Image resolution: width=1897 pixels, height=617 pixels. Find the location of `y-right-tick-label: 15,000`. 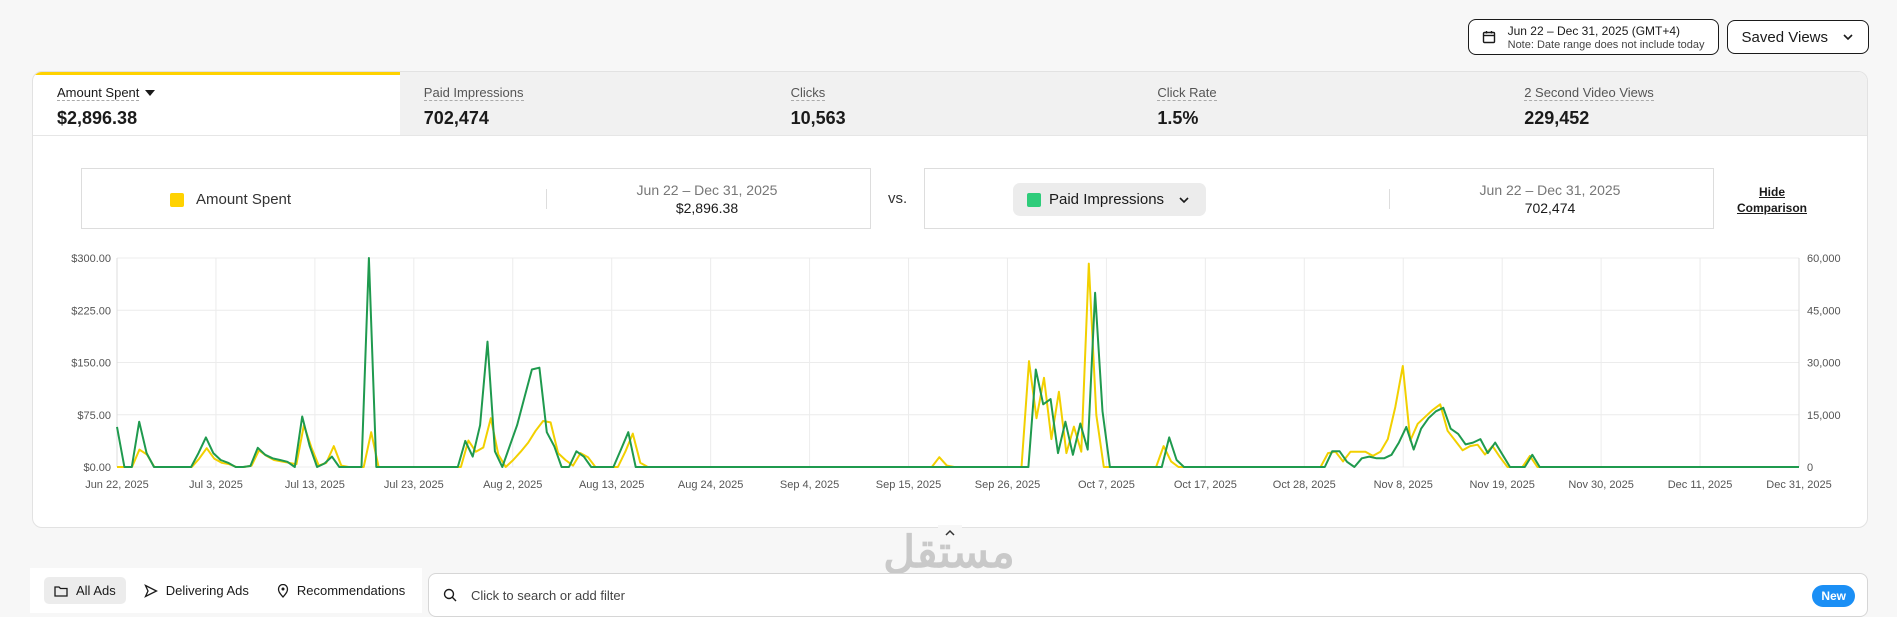

y-right-tick-label: 15,000 is located at coordinates (1824, 416).